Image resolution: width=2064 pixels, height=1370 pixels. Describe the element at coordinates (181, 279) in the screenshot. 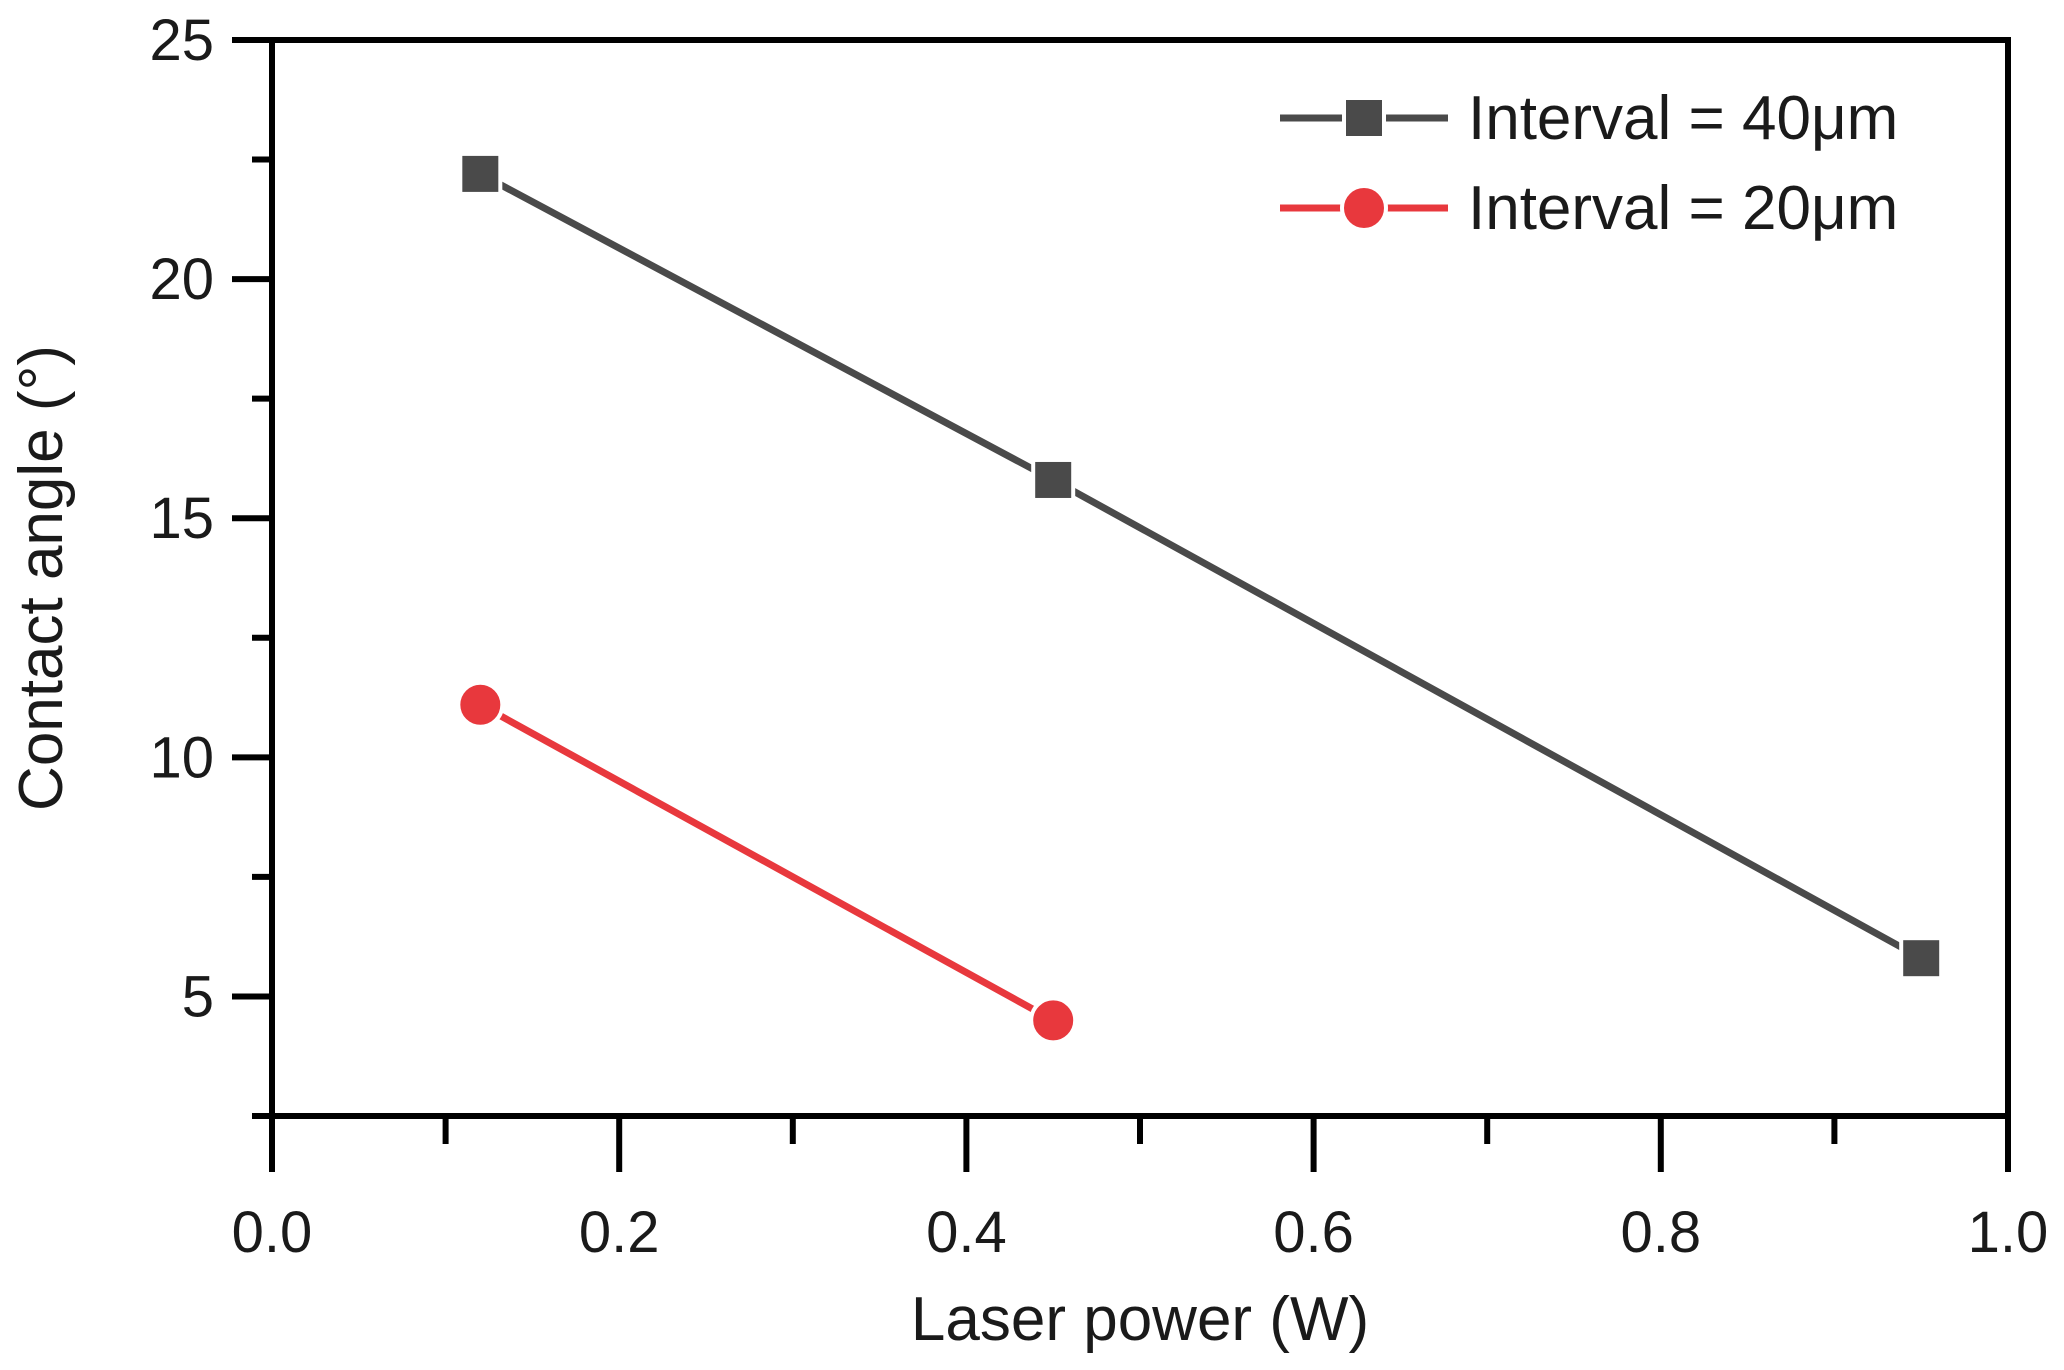

I see `y-tick-label: 20` at that location.